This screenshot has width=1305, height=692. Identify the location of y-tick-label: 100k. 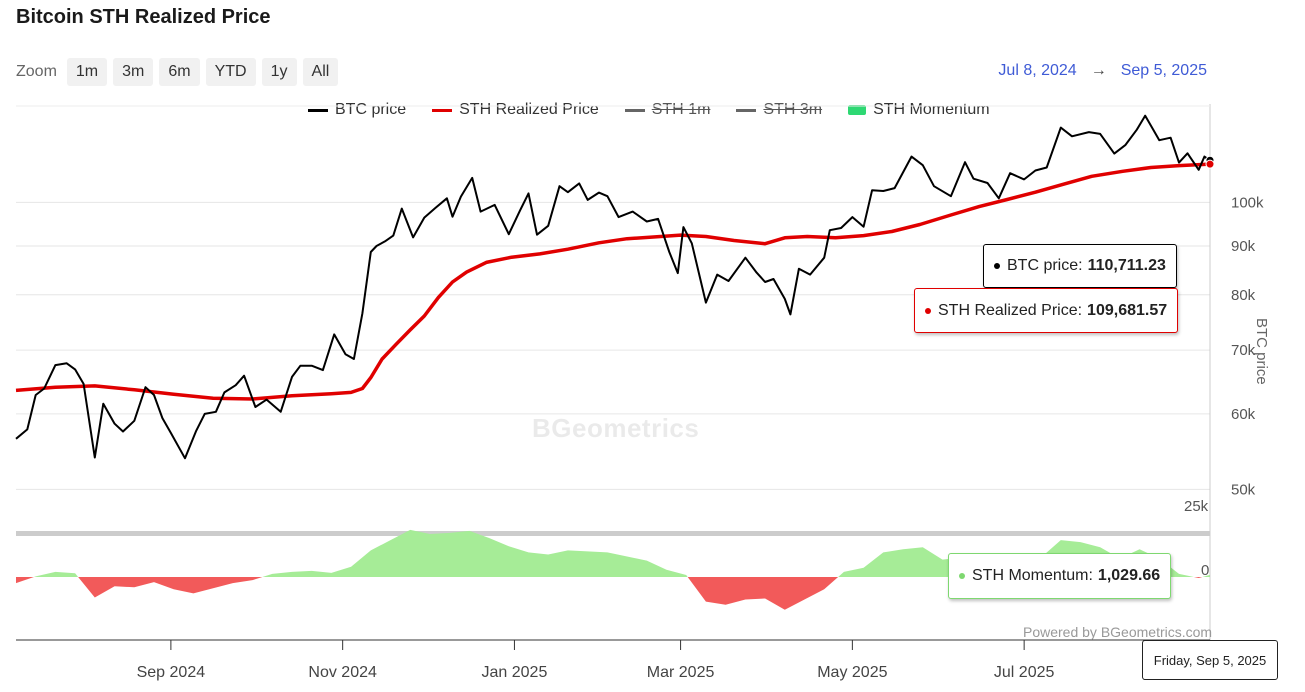
(1247, 202).